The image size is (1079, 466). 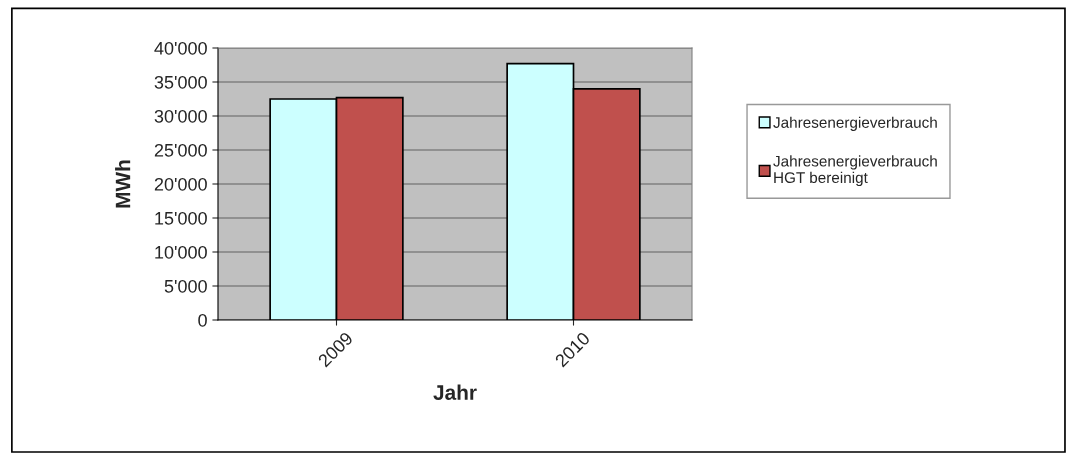 What do you see at coordinates (202, 320) in the screenshot?
I see `y-tick-label: 0` at bounding box center [202, 320].